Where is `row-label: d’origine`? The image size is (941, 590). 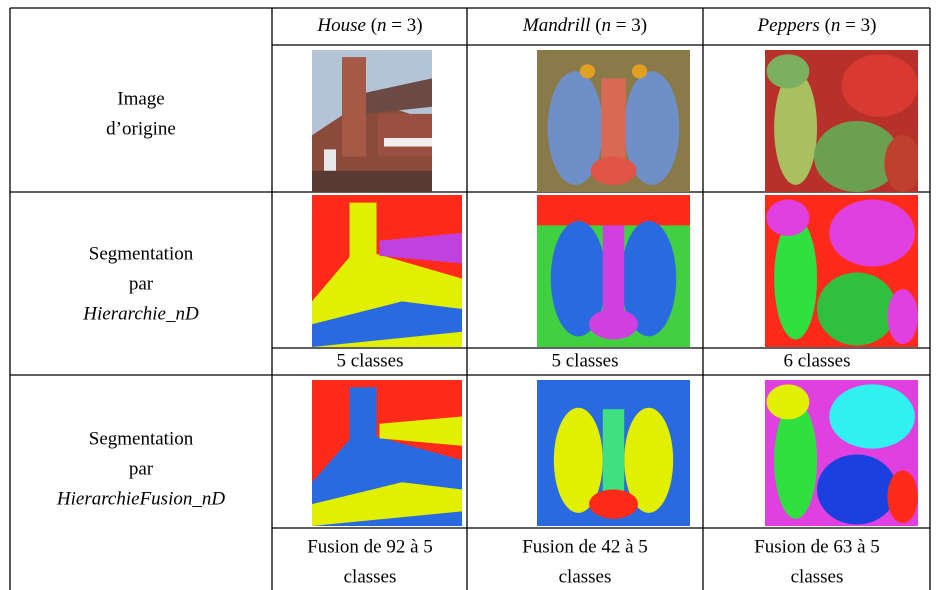
row-label: d’origine is located at coordinates (141, 128).